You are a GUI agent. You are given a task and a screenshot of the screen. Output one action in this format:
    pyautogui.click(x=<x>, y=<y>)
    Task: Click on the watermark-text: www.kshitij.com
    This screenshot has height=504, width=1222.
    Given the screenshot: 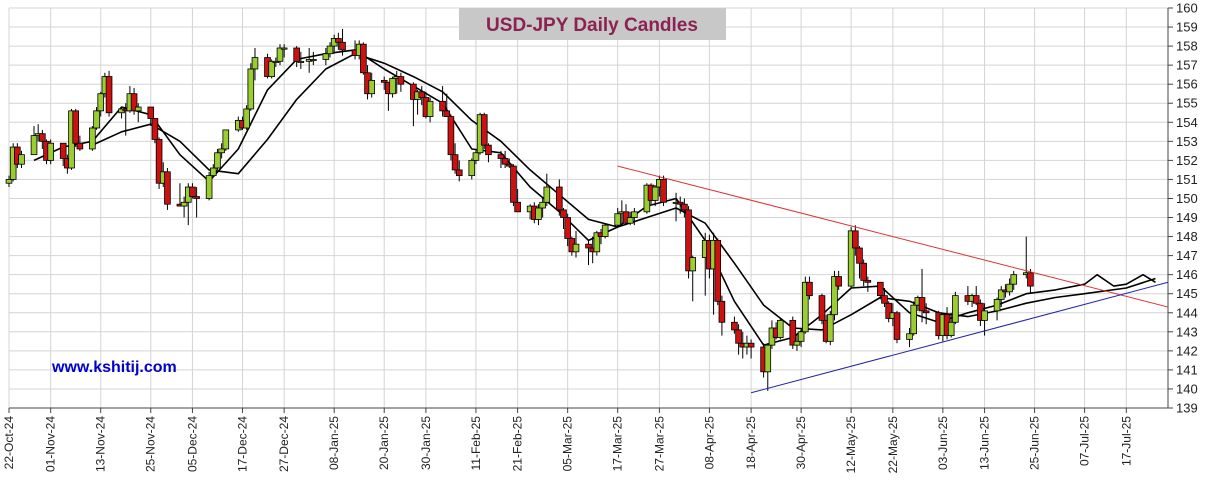 What is the action you would take?
    pyautogui.click(x=114, y=367)
    